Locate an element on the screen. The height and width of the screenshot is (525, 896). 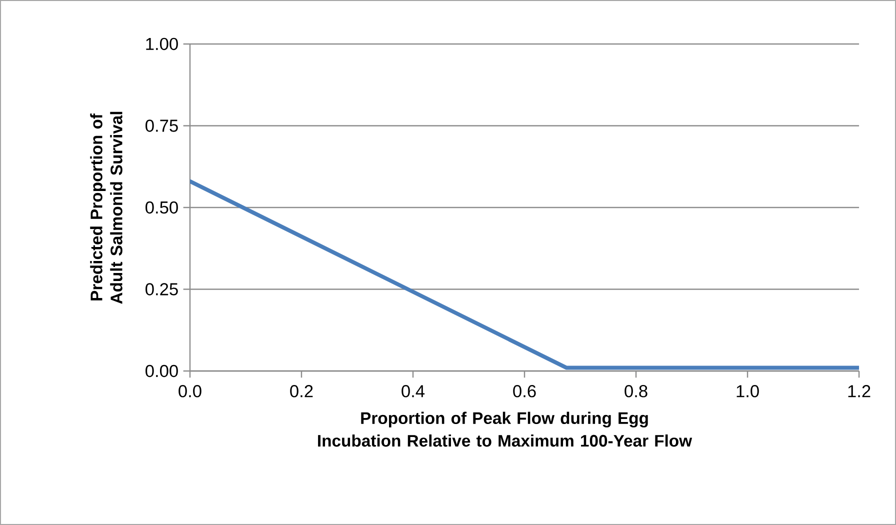
y-axis-title: Predicted Proportion of Adult Salmonid Survival is located at coordinates (106, 208).